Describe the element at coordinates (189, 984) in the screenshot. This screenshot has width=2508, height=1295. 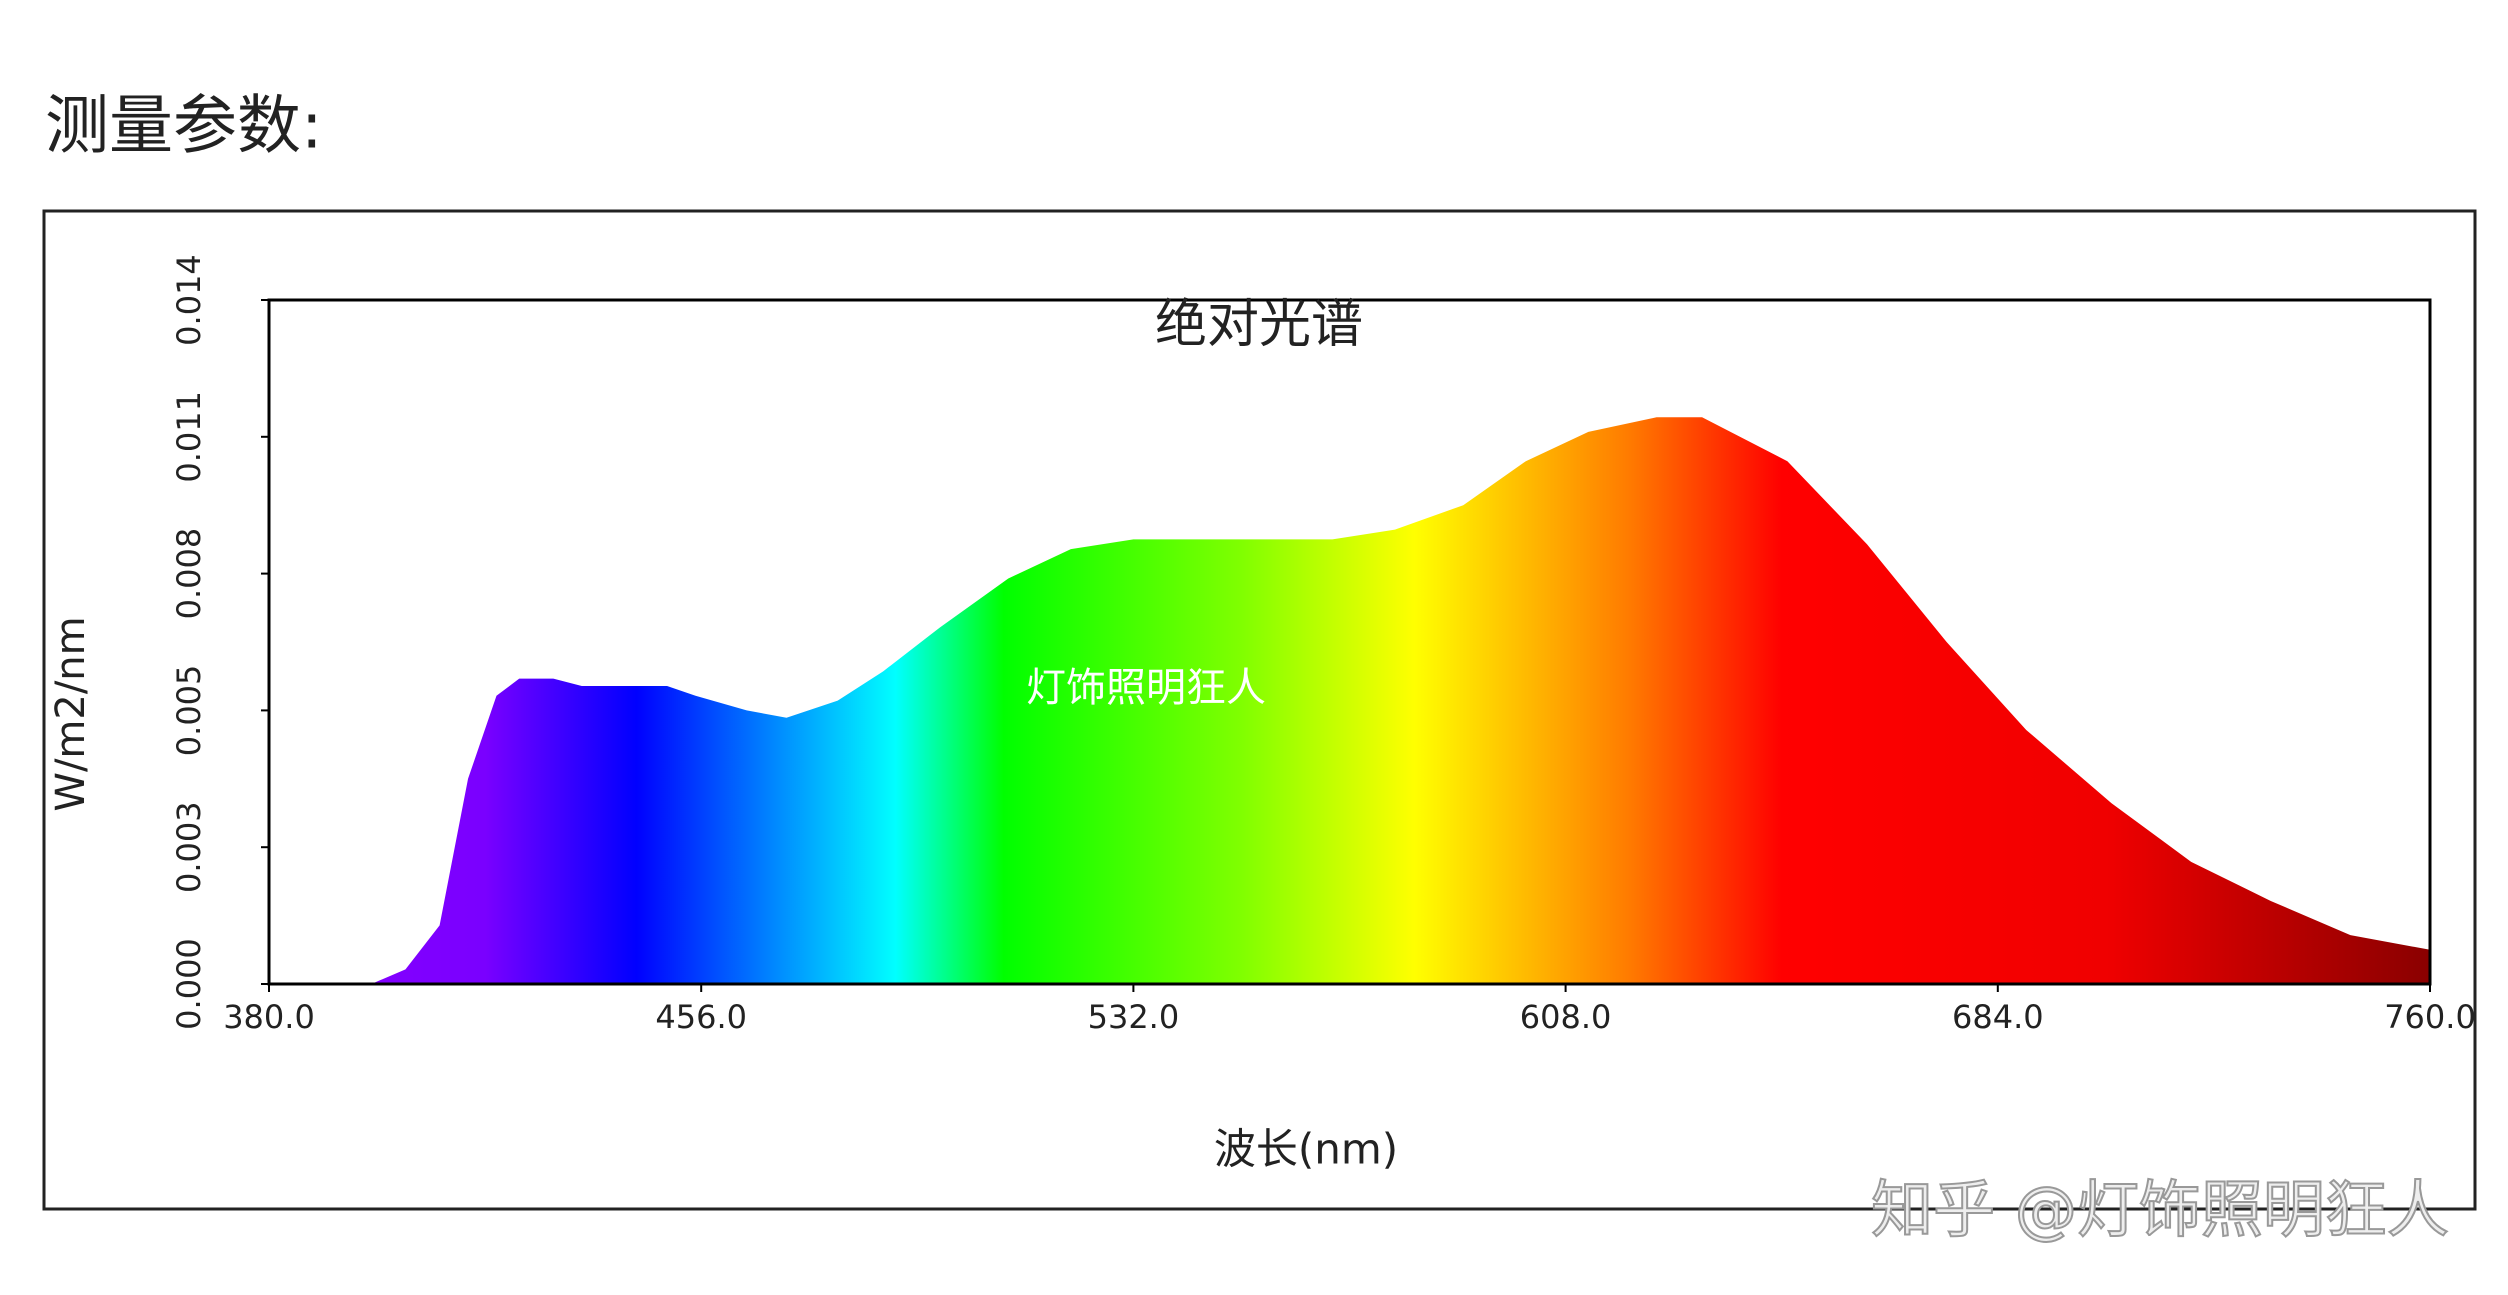
I see `y-tick-label: 0.000` at that location.